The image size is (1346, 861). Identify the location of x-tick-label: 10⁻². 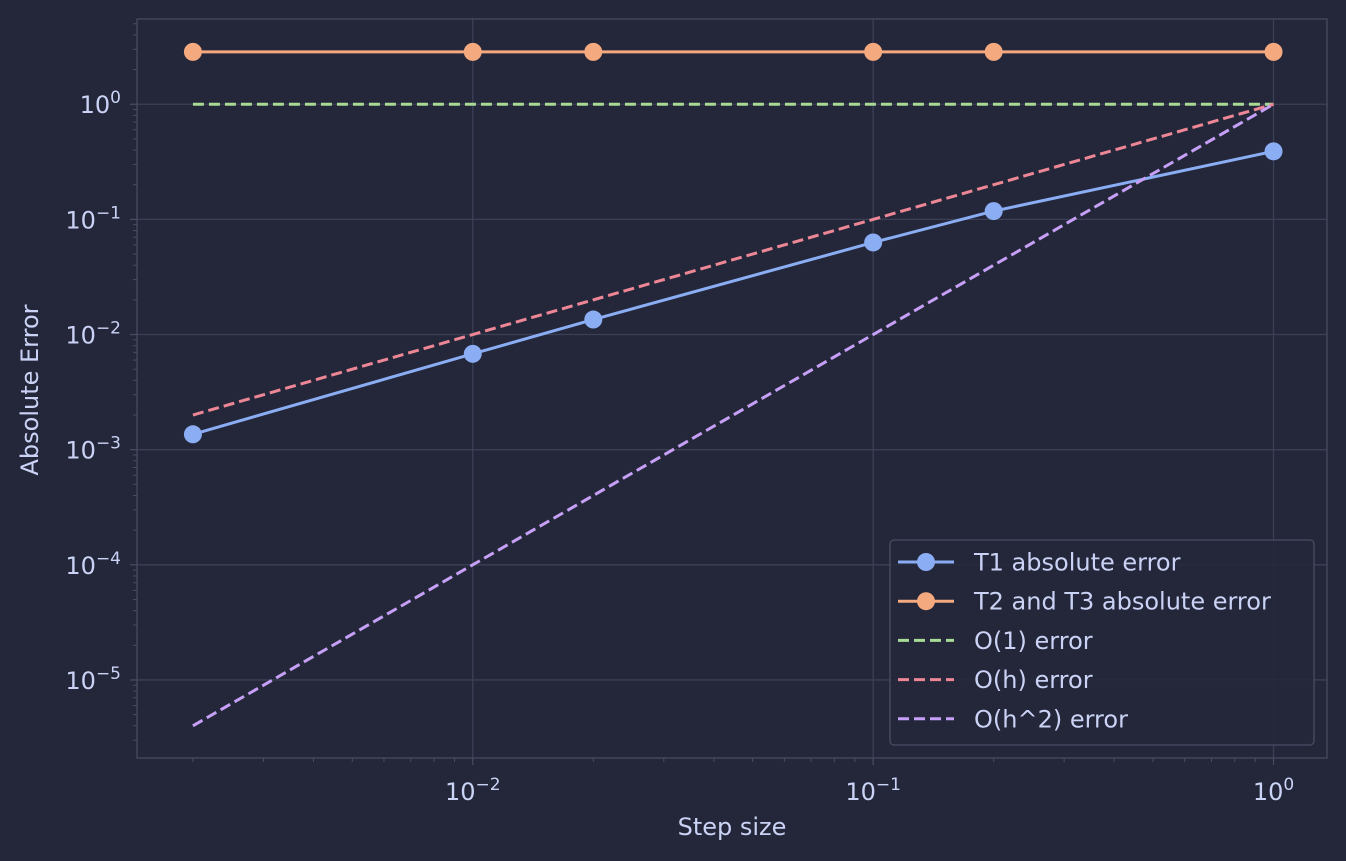
(473, 790).